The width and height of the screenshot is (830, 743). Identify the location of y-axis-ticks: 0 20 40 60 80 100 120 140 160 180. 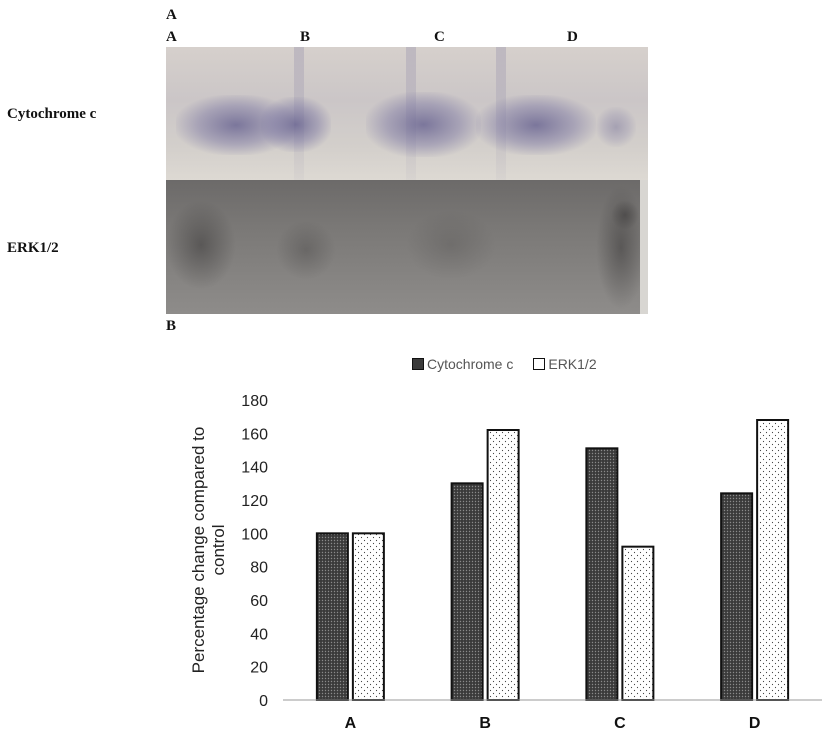
(254, 551).